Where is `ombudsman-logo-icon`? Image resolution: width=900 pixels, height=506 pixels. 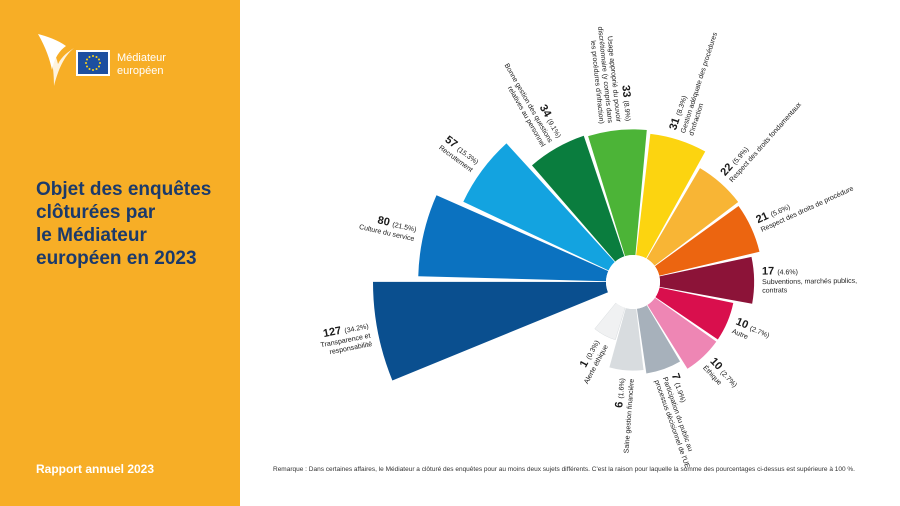
ombudsman-logo-icon is located at coordinates (56, 60).